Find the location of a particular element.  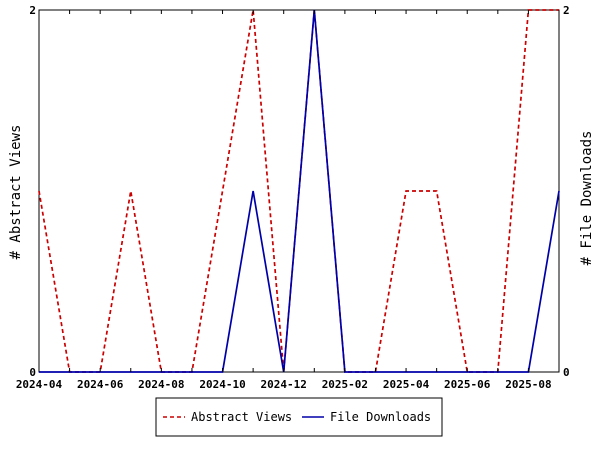

legend: Abstract Views File Downloads is located at coordinates (299, 417).